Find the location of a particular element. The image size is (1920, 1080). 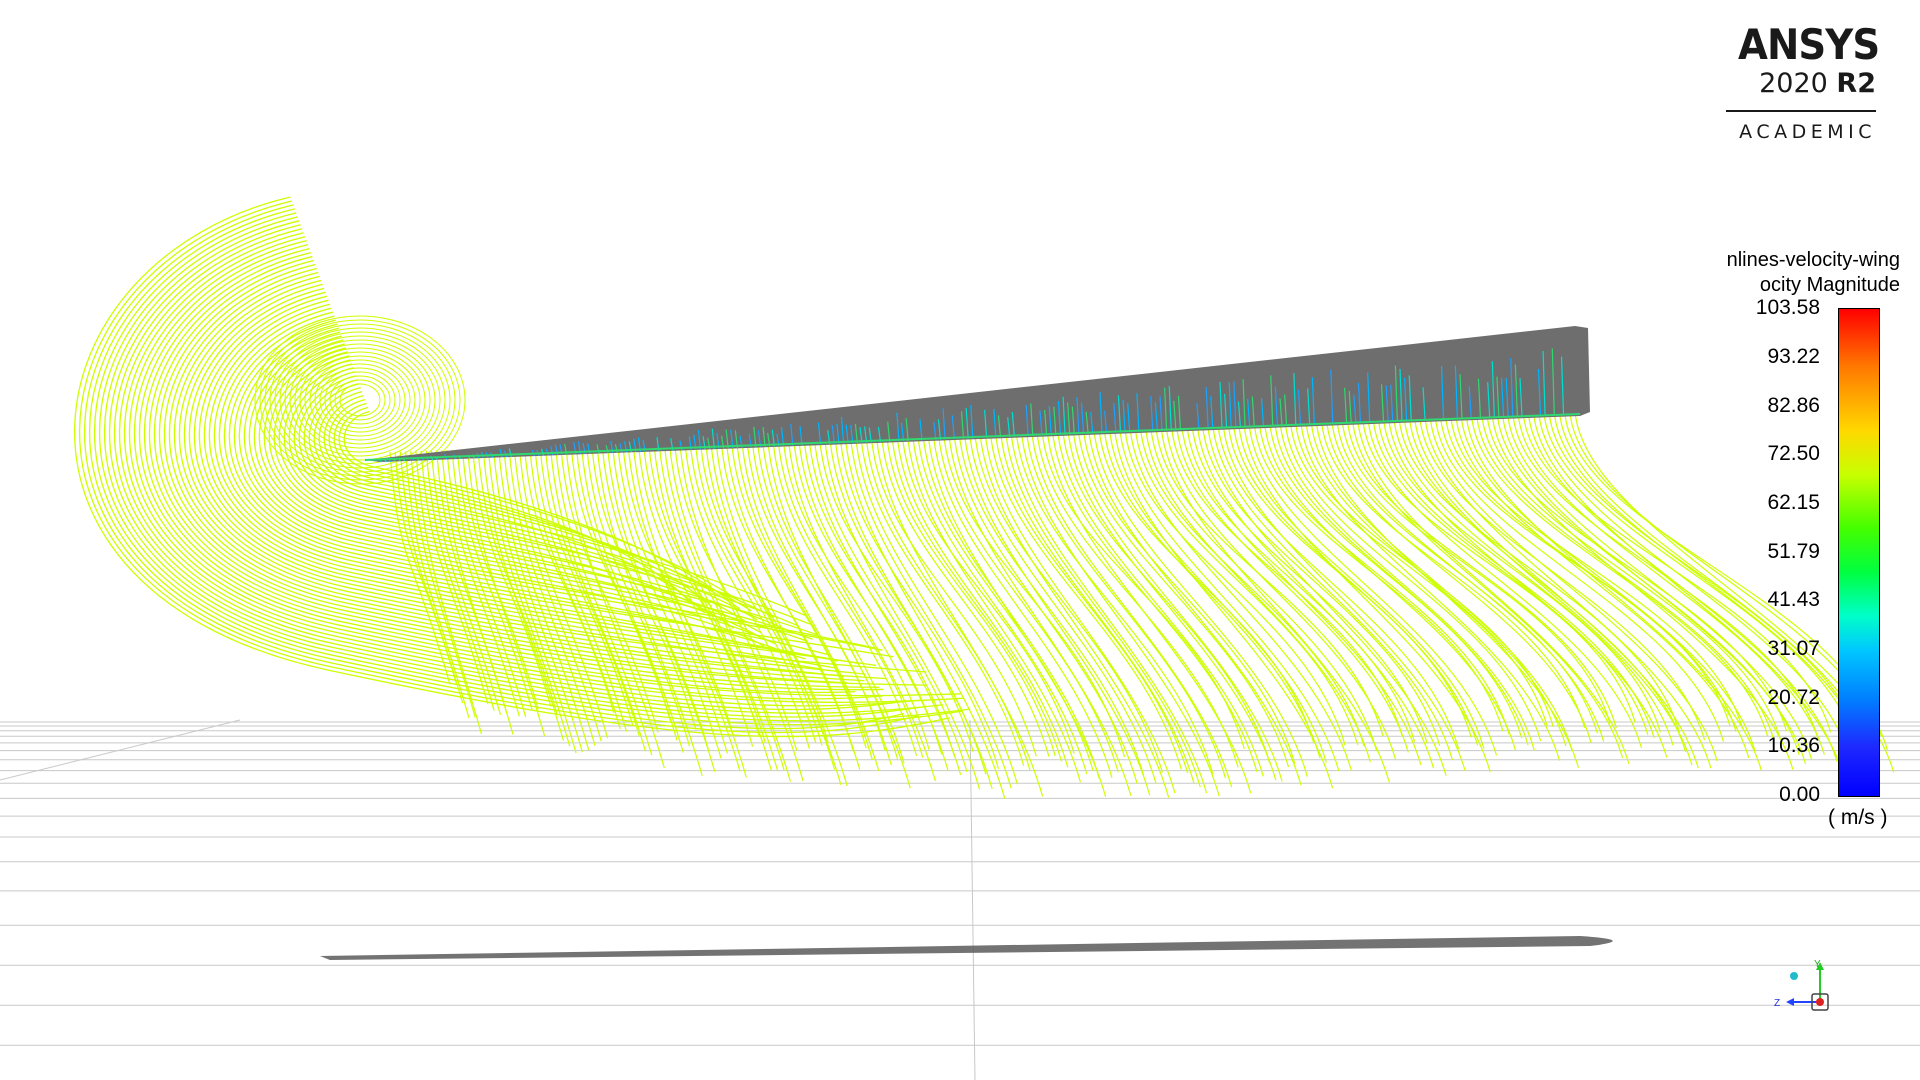

legend-label: 10.36 is located at coordinates (1793, 745).